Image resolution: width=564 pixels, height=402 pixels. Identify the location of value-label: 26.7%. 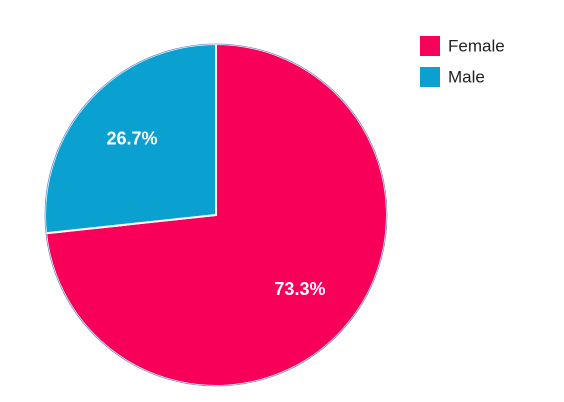
(132, 138).